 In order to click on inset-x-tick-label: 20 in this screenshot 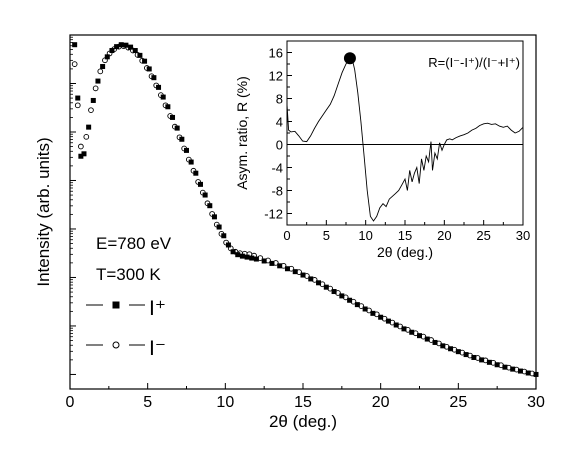, I will do `click(444, 235)`.